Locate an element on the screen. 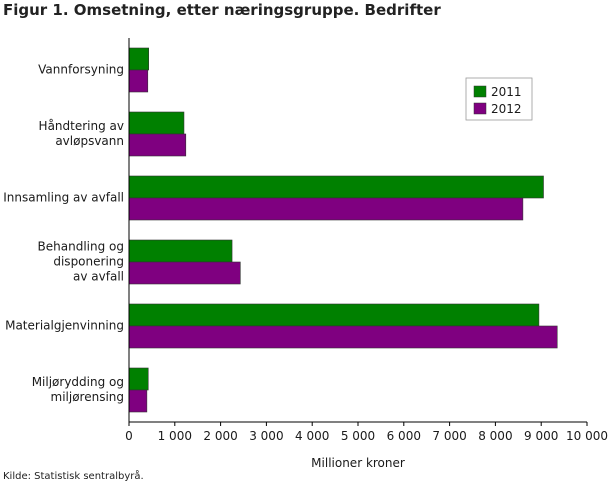  x-tick-label-5: 5 000 is located at coordinates (358, 436).